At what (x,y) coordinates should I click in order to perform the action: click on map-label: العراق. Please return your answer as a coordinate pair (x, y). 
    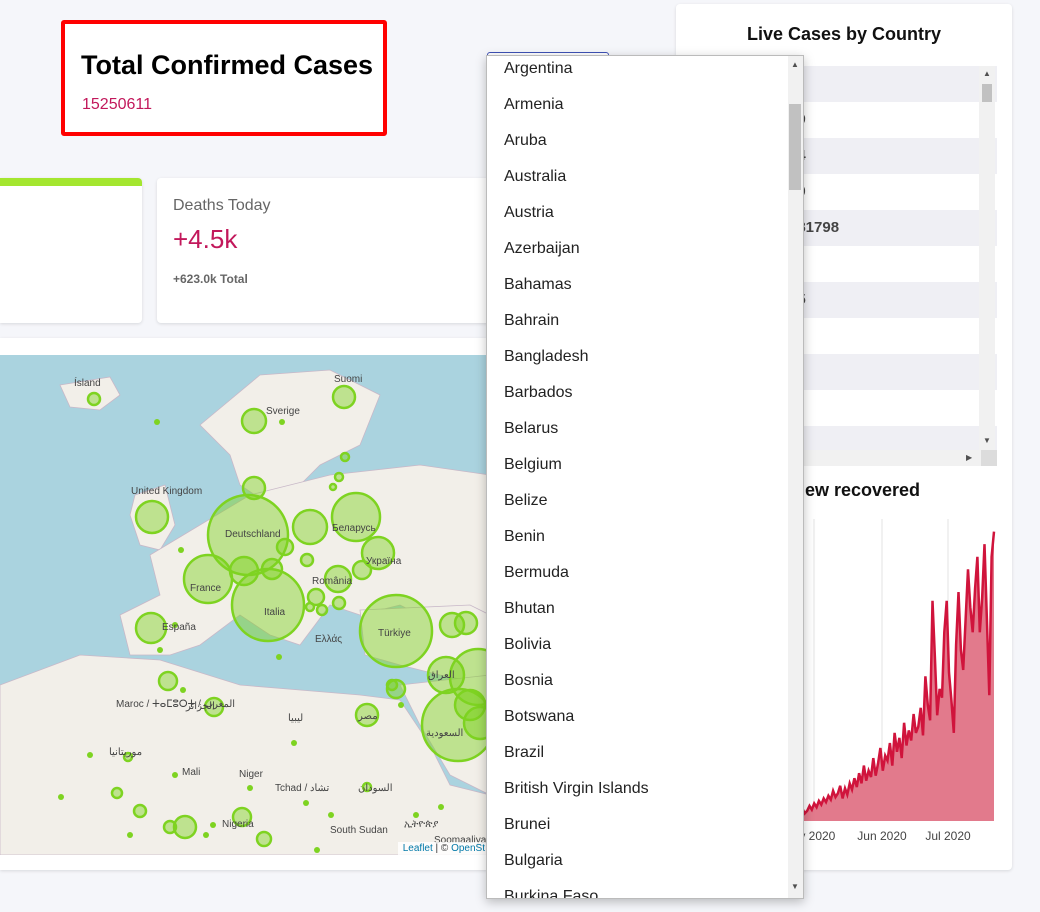
    Looking at the image, I should click on (441, 675).